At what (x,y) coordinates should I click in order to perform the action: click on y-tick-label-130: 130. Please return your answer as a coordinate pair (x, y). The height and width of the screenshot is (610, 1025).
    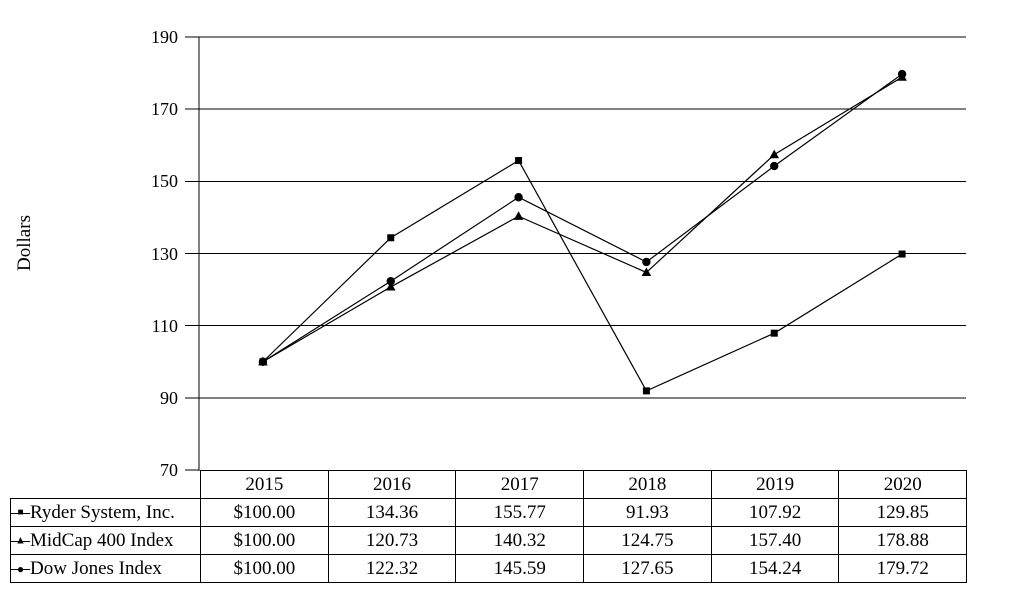
    Looking at the image, I should click on (164, 253).